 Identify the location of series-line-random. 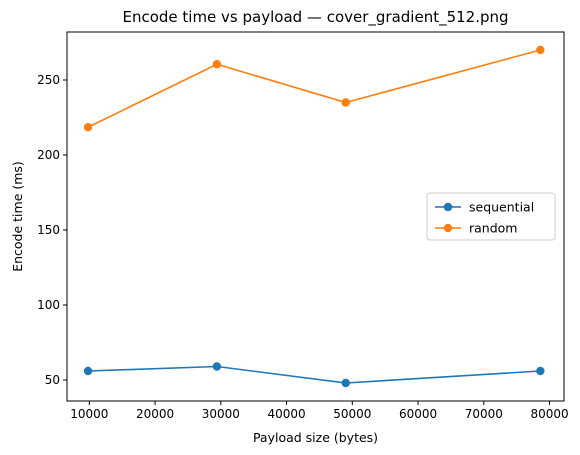
(314, 88).